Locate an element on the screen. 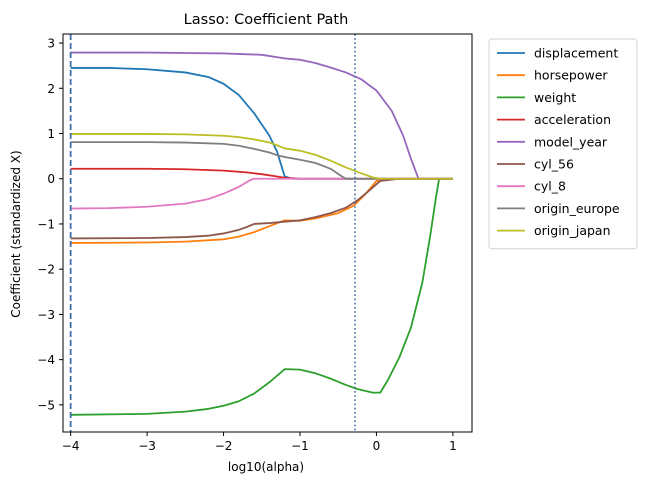 The image size is (648, 486). series-line-horsepower is located at coordinates (261, 210).